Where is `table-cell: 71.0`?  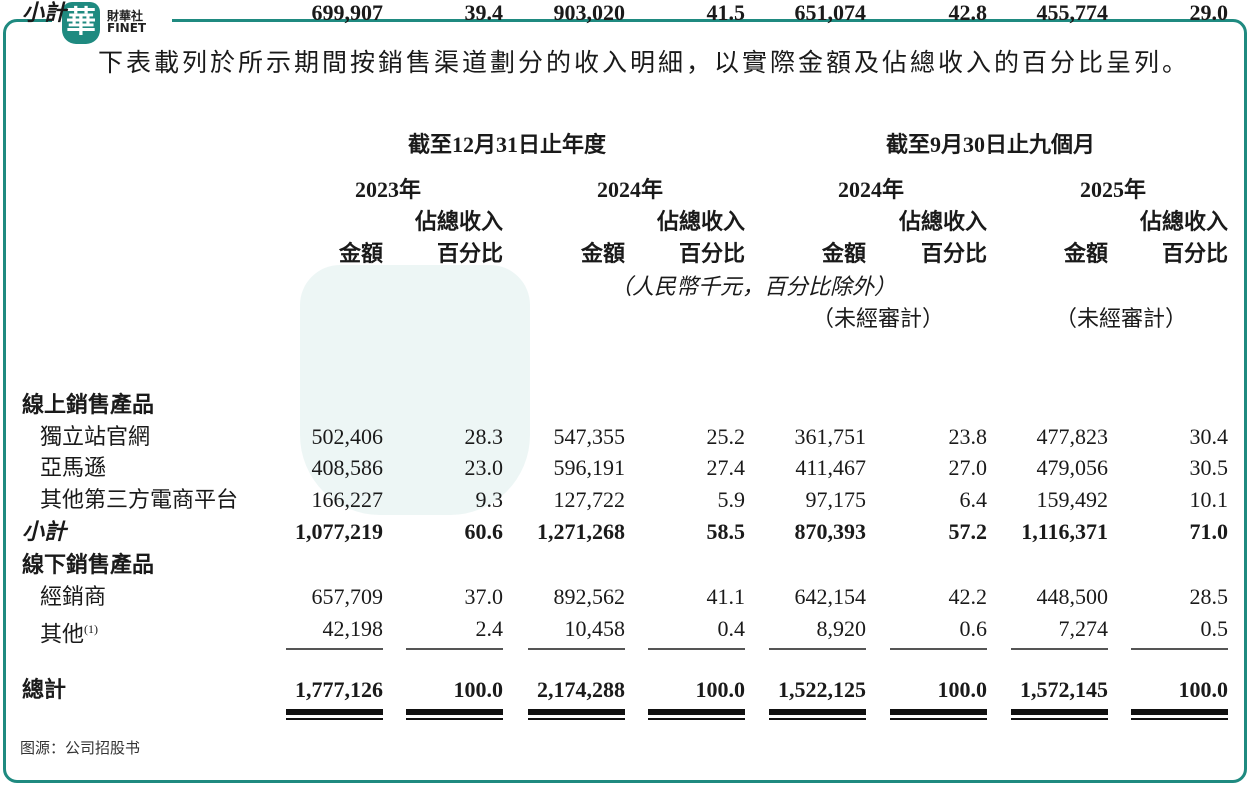 table-cell: 71.0 is located at coordinates (1209, 531).